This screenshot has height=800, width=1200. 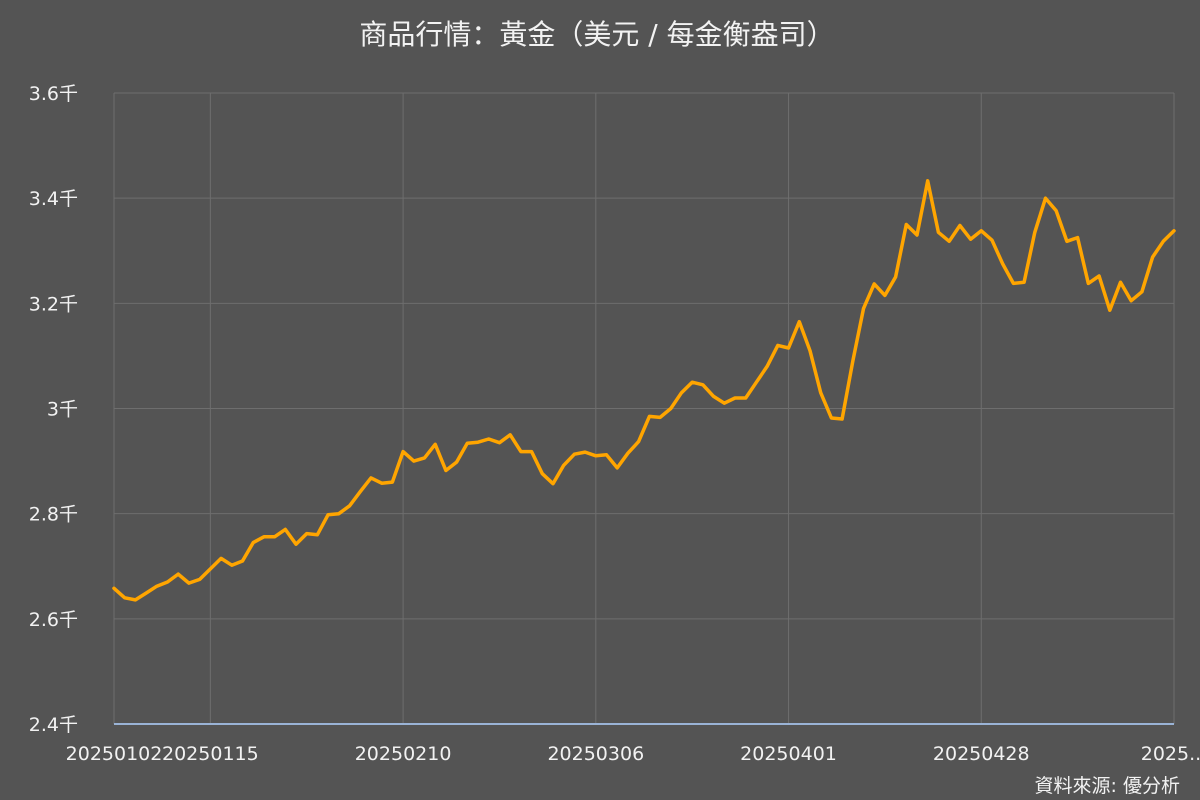 I want to click on y-tick-label: 2.4千, so click(x=53, y=725).